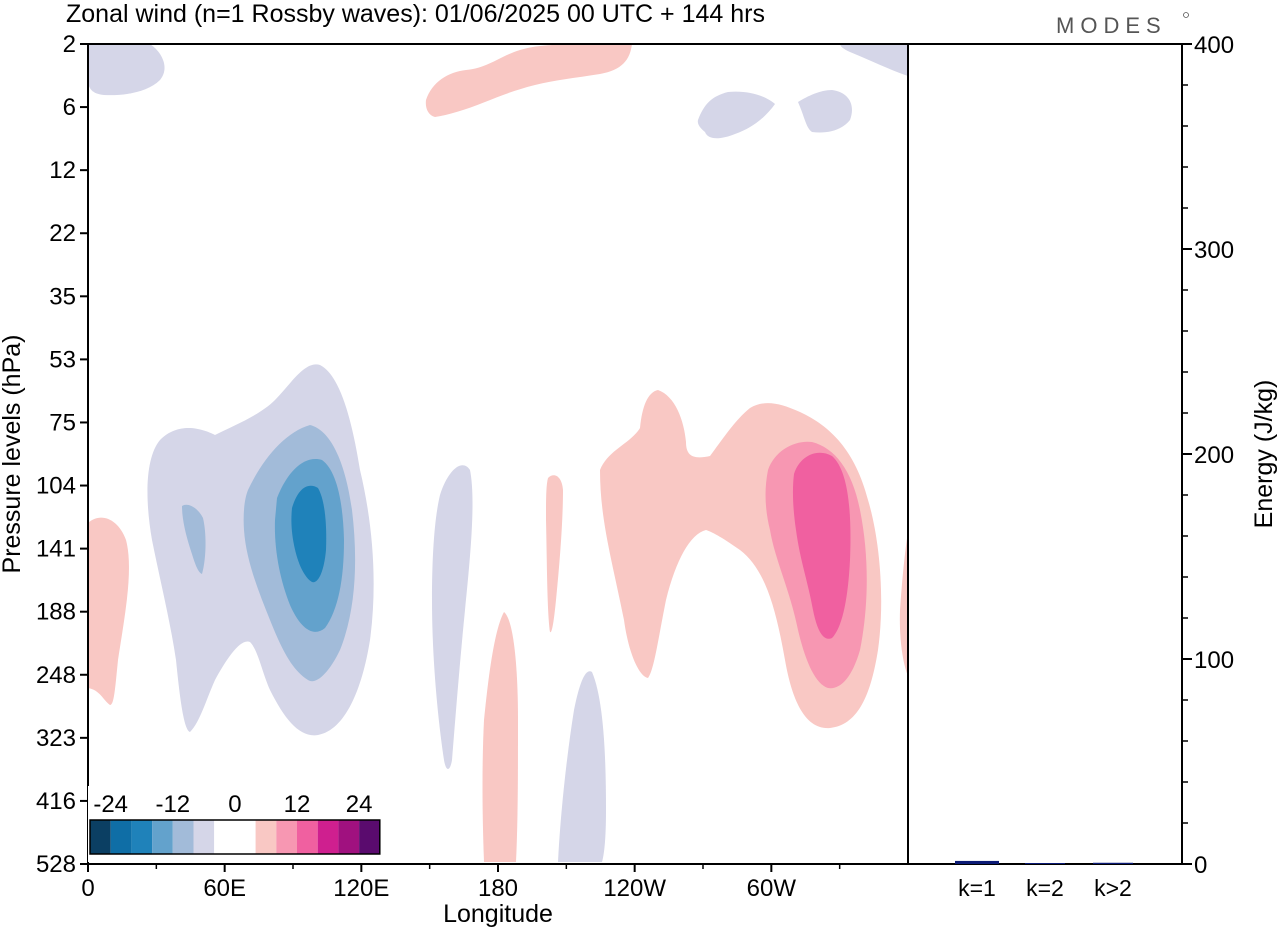 Image resolution: width=1280 pixels, height=930 pixels. What do you see at coordinates (56, 612) in the screenshot?
I see `y-tick-label-9: 188` at bounding box center [56, 612].